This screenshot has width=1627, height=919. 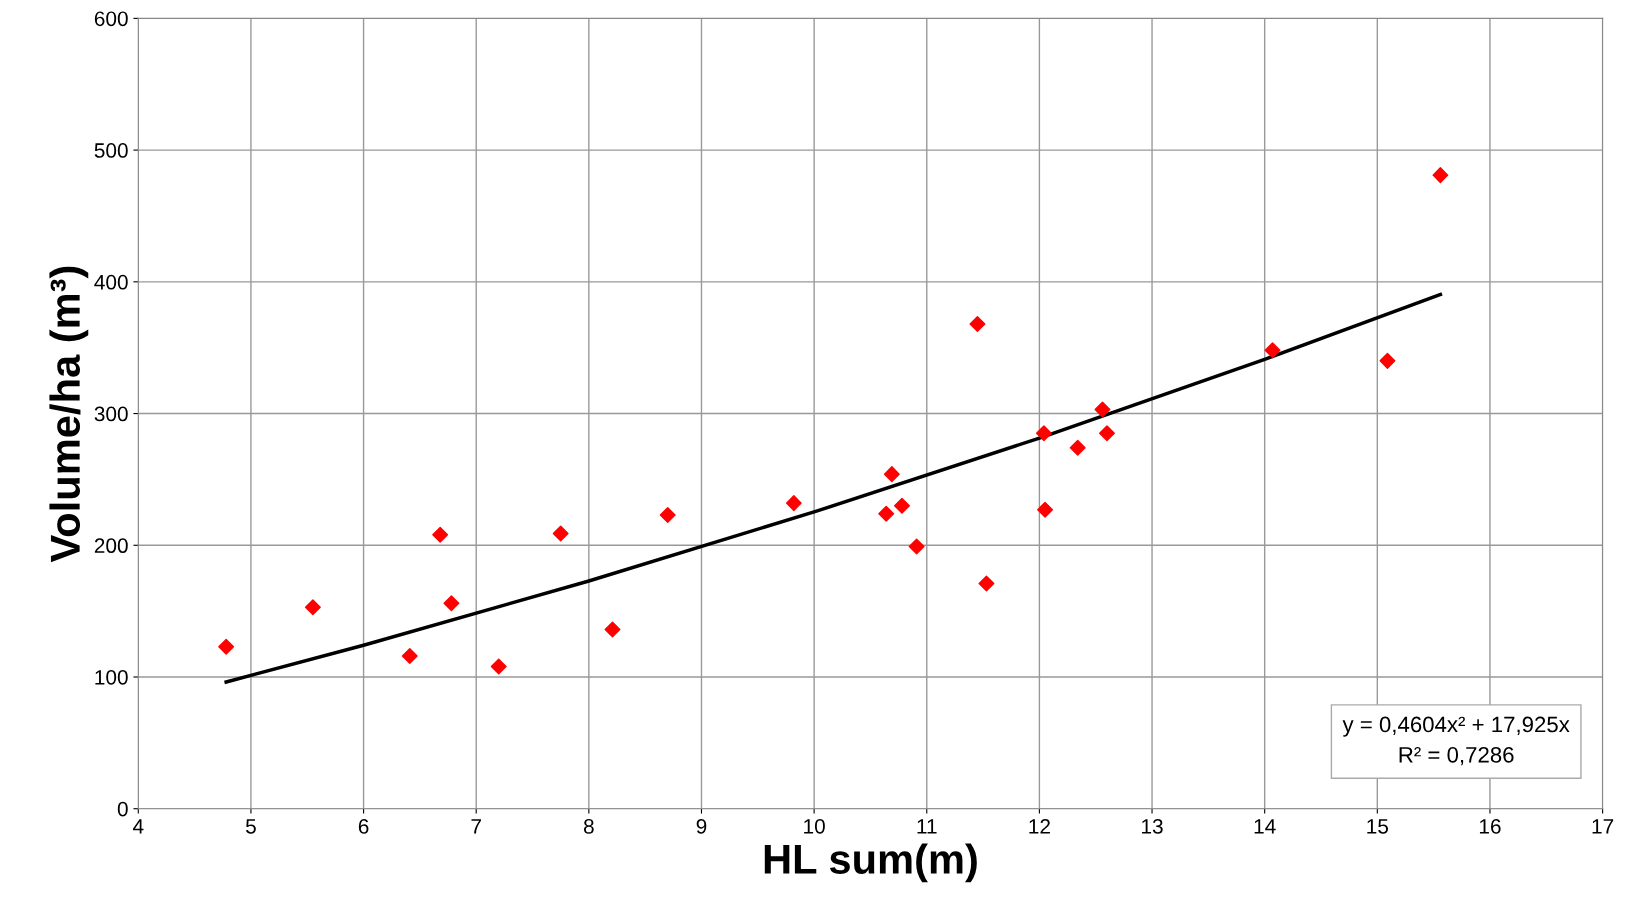 I want to click on x-tick-label: 8, so click(x=588, y=826).